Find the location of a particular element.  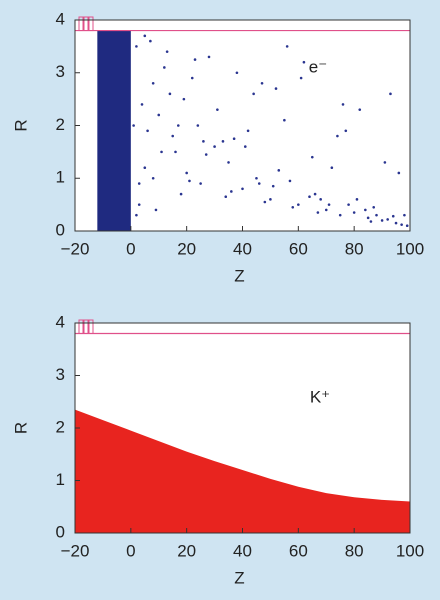

y-tick-label: 2 is located at coordinates (60, 426).